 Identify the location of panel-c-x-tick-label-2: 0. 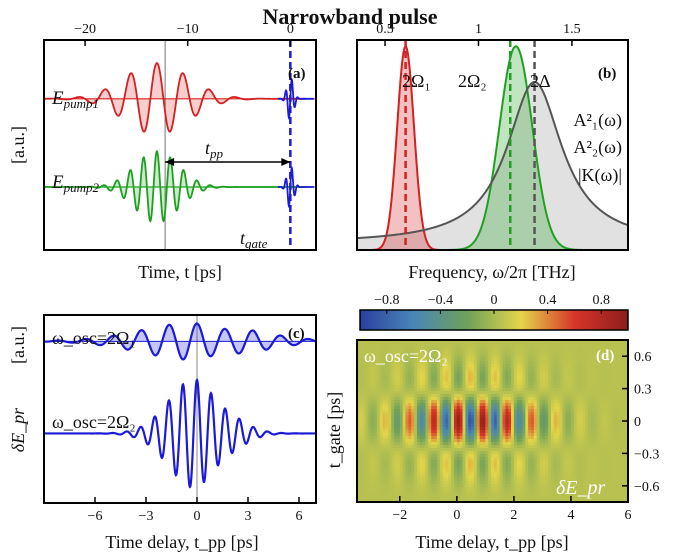
(197, 516).